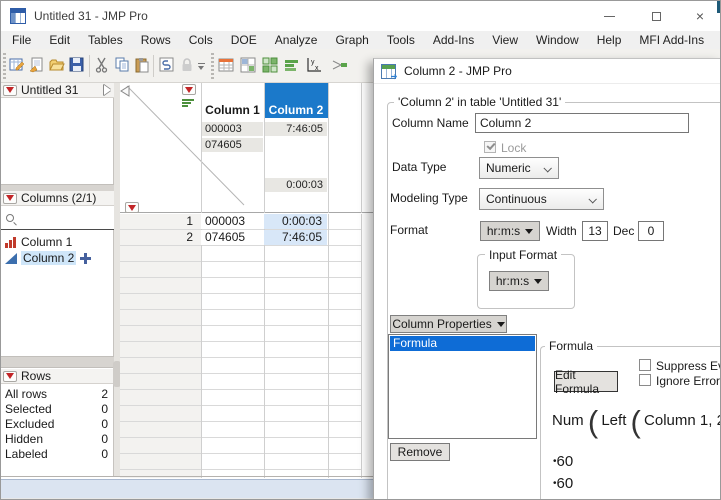 This screenshot has height=500, width=721. I want to click on journal-icon, so click(167, 65).